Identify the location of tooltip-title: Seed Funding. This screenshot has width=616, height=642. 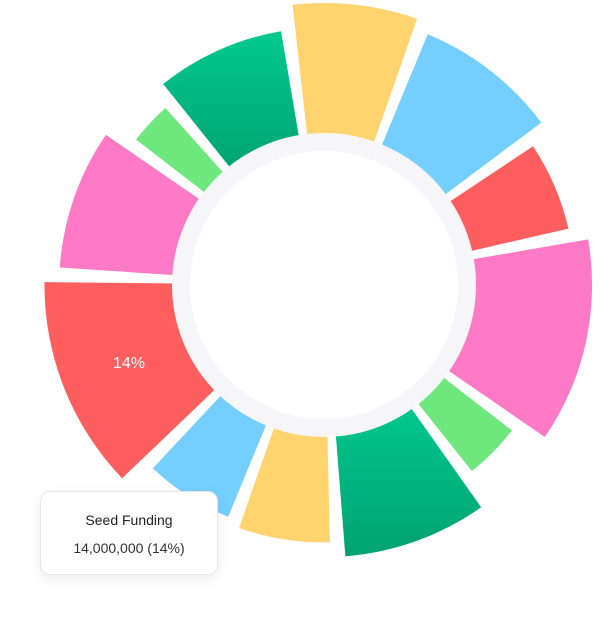
(129, 520).